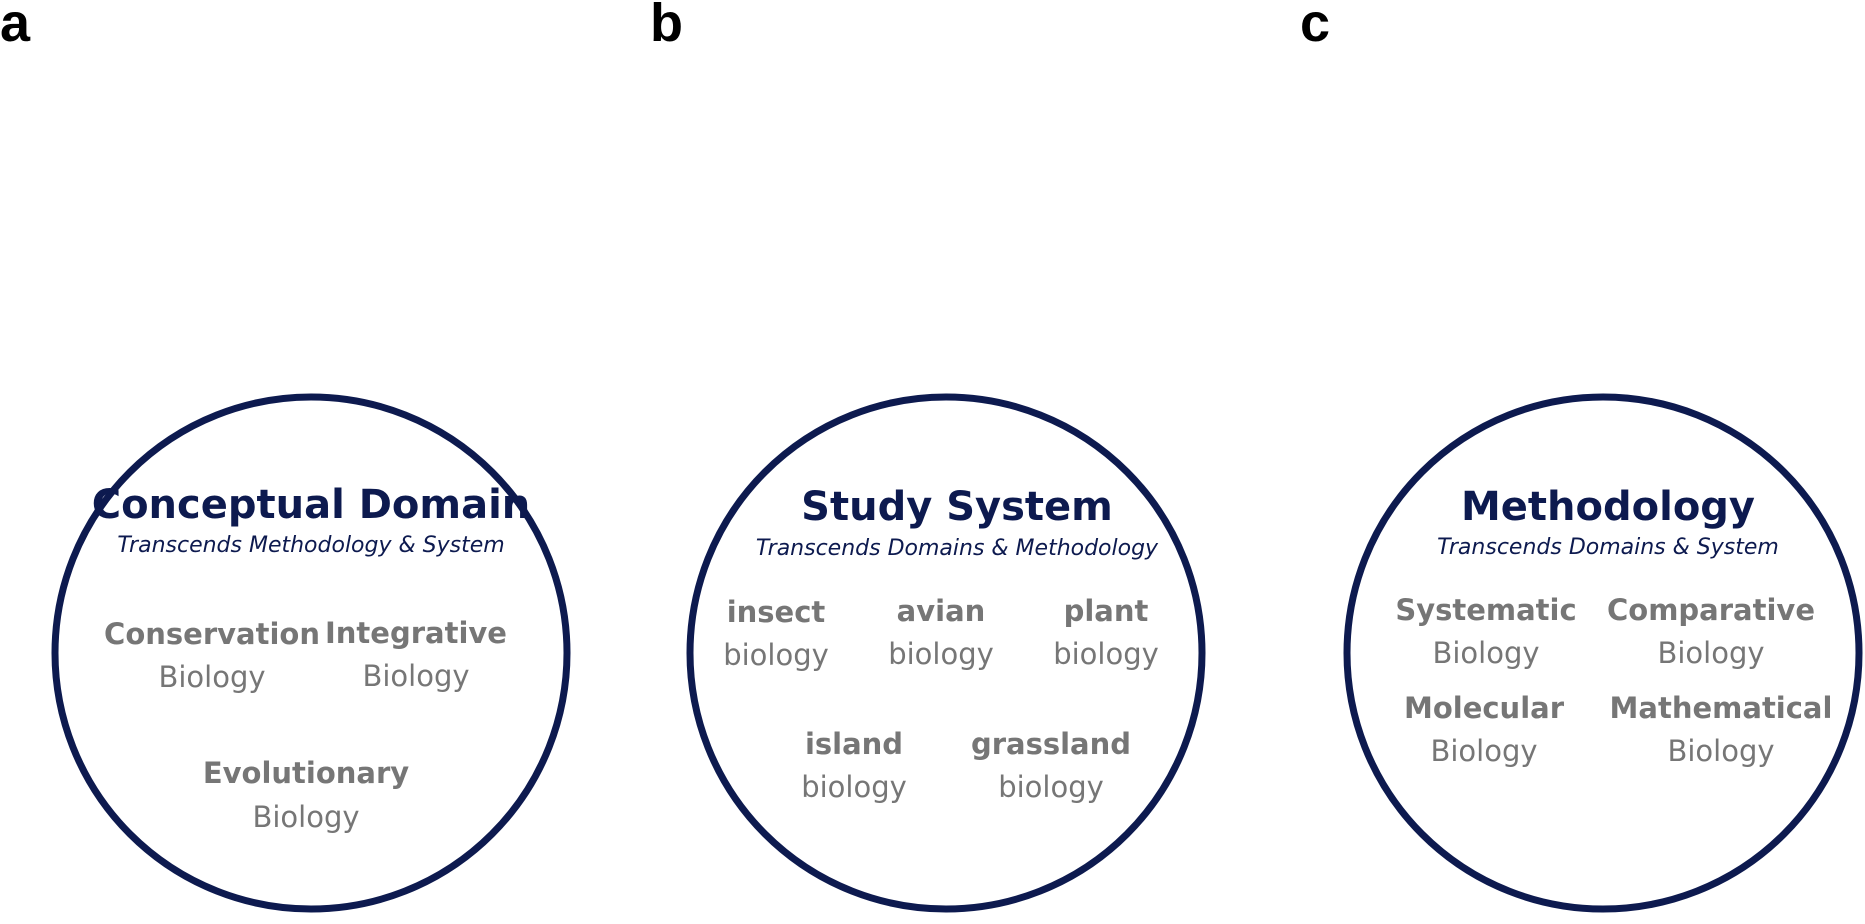 This screenshot has width=1865, height=924. What do you see at coordinates (211, 677) in the screenshot?
I see `term-conservation-suffix: Biology` at bounding box center [211, 677].